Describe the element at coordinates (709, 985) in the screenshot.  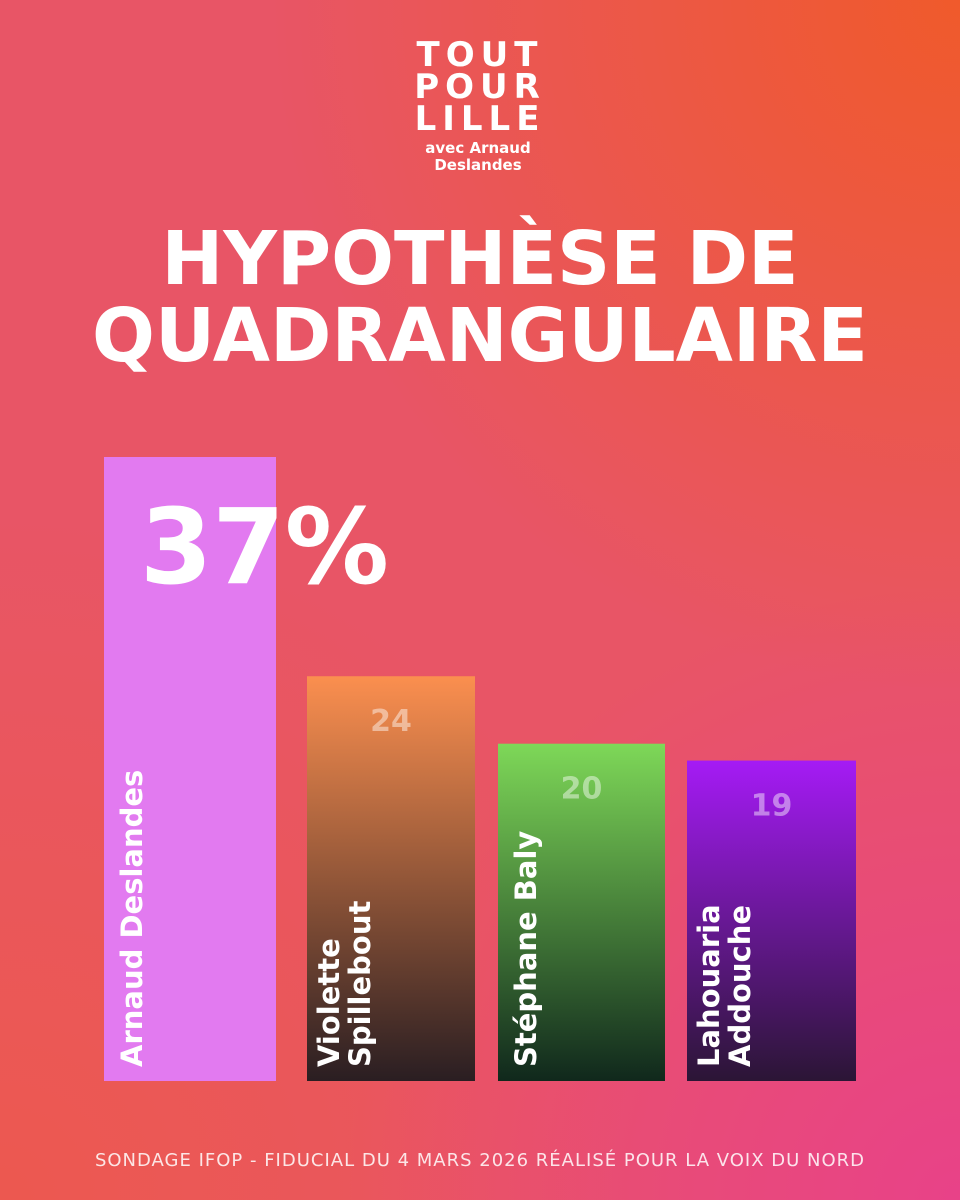
I see `category-label: Lahouaria` at that location.